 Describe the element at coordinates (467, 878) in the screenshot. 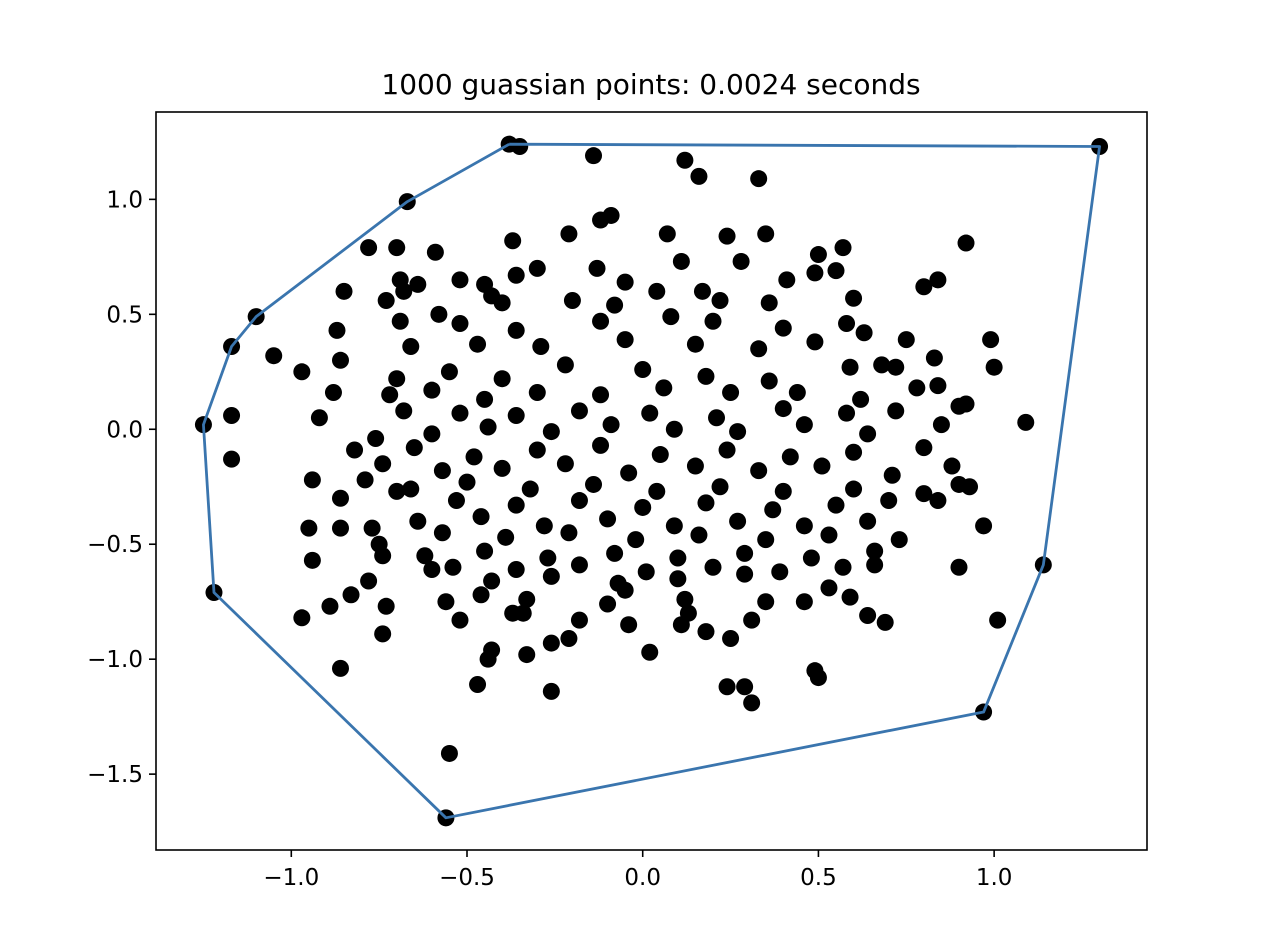

I see `x-tick-label: −0.5` at that location.